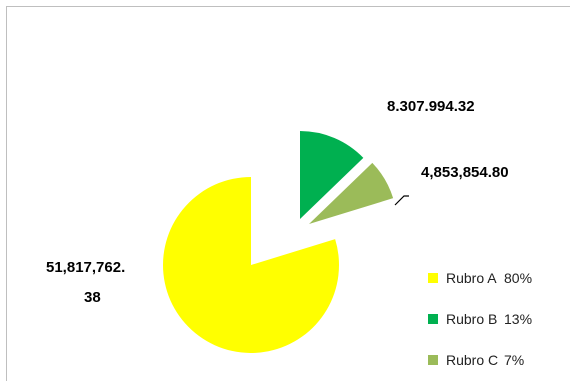  I want to click on legend: Rubro A 80% Rubro B 13% Rubro C 7%, so click(493, 324).